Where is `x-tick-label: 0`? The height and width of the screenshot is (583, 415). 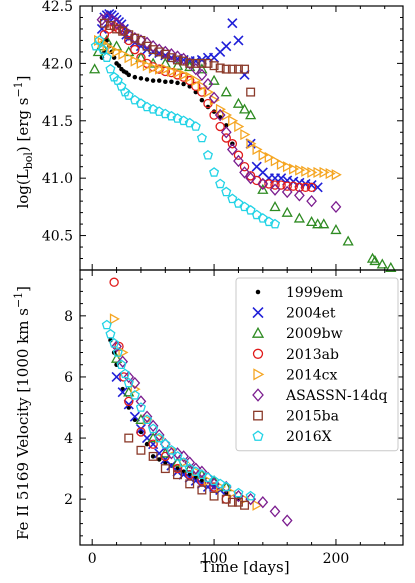
x-tick-label: 0 is located at coordinates (92, 559).